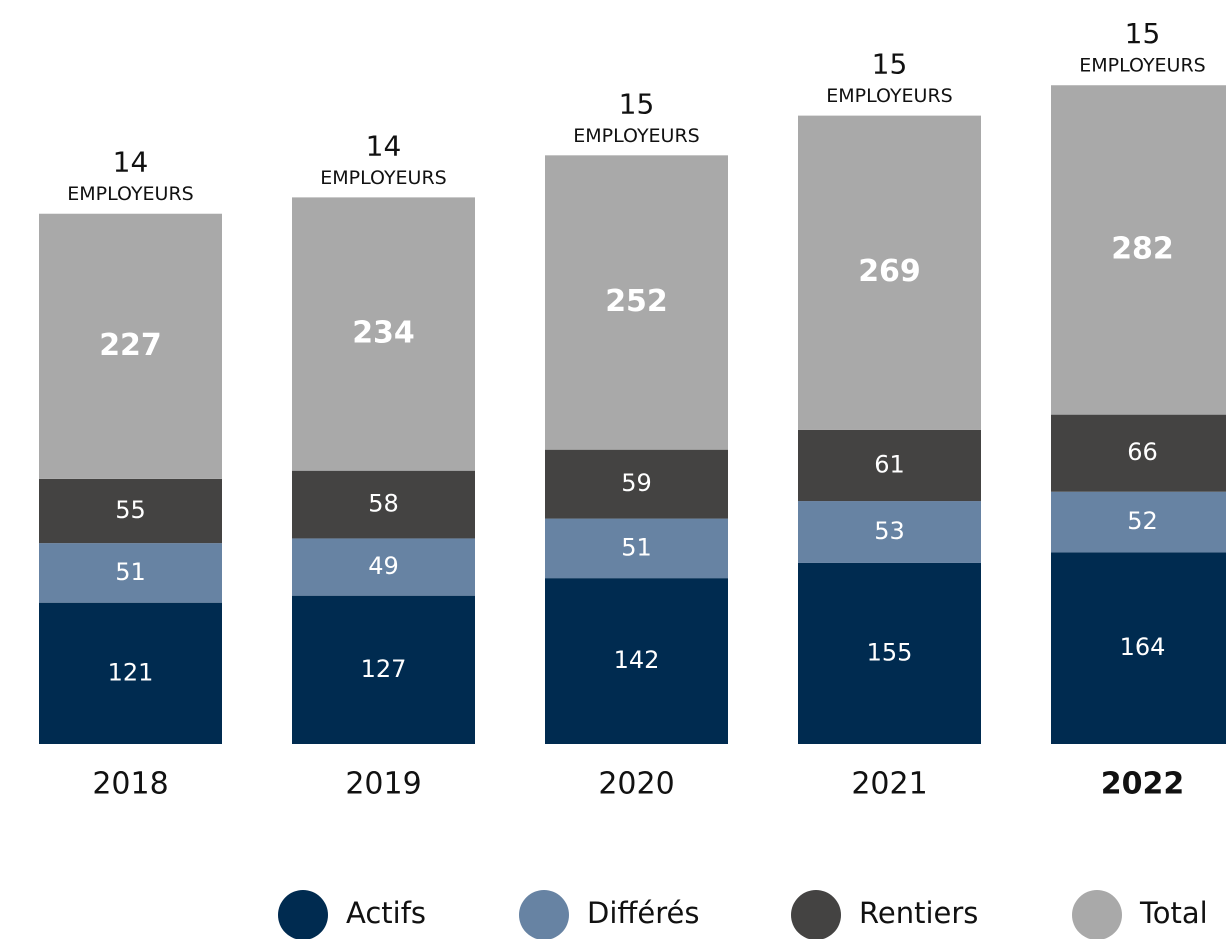  What do you see at coordinates (643, 913) in the screenshot?
I see `legend-label: Différés` at bounding box center [643, 913].